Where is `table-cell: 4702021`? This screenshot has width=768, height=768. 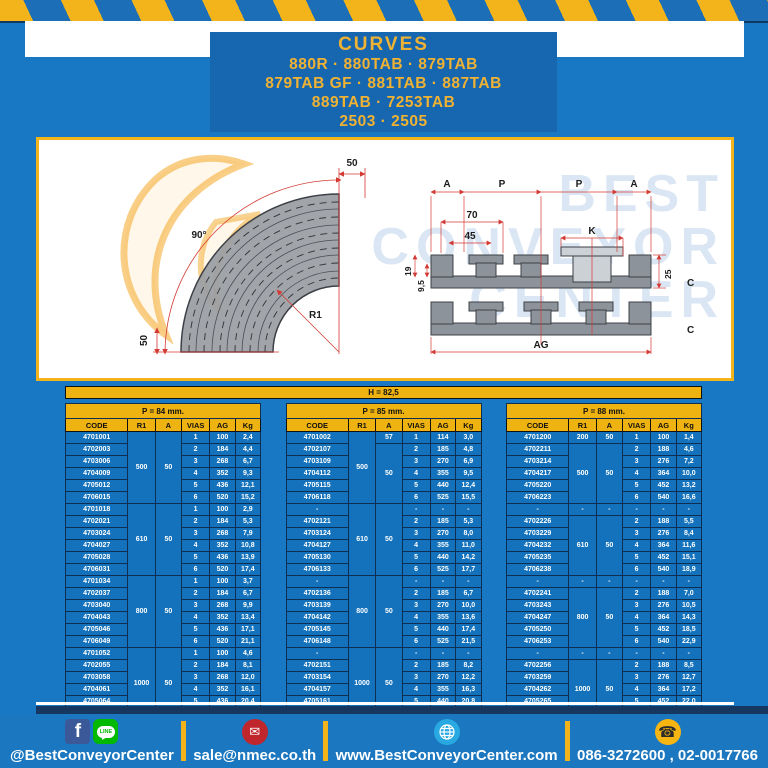
table-cell: 4702021 is located at coordinates (96, 521).